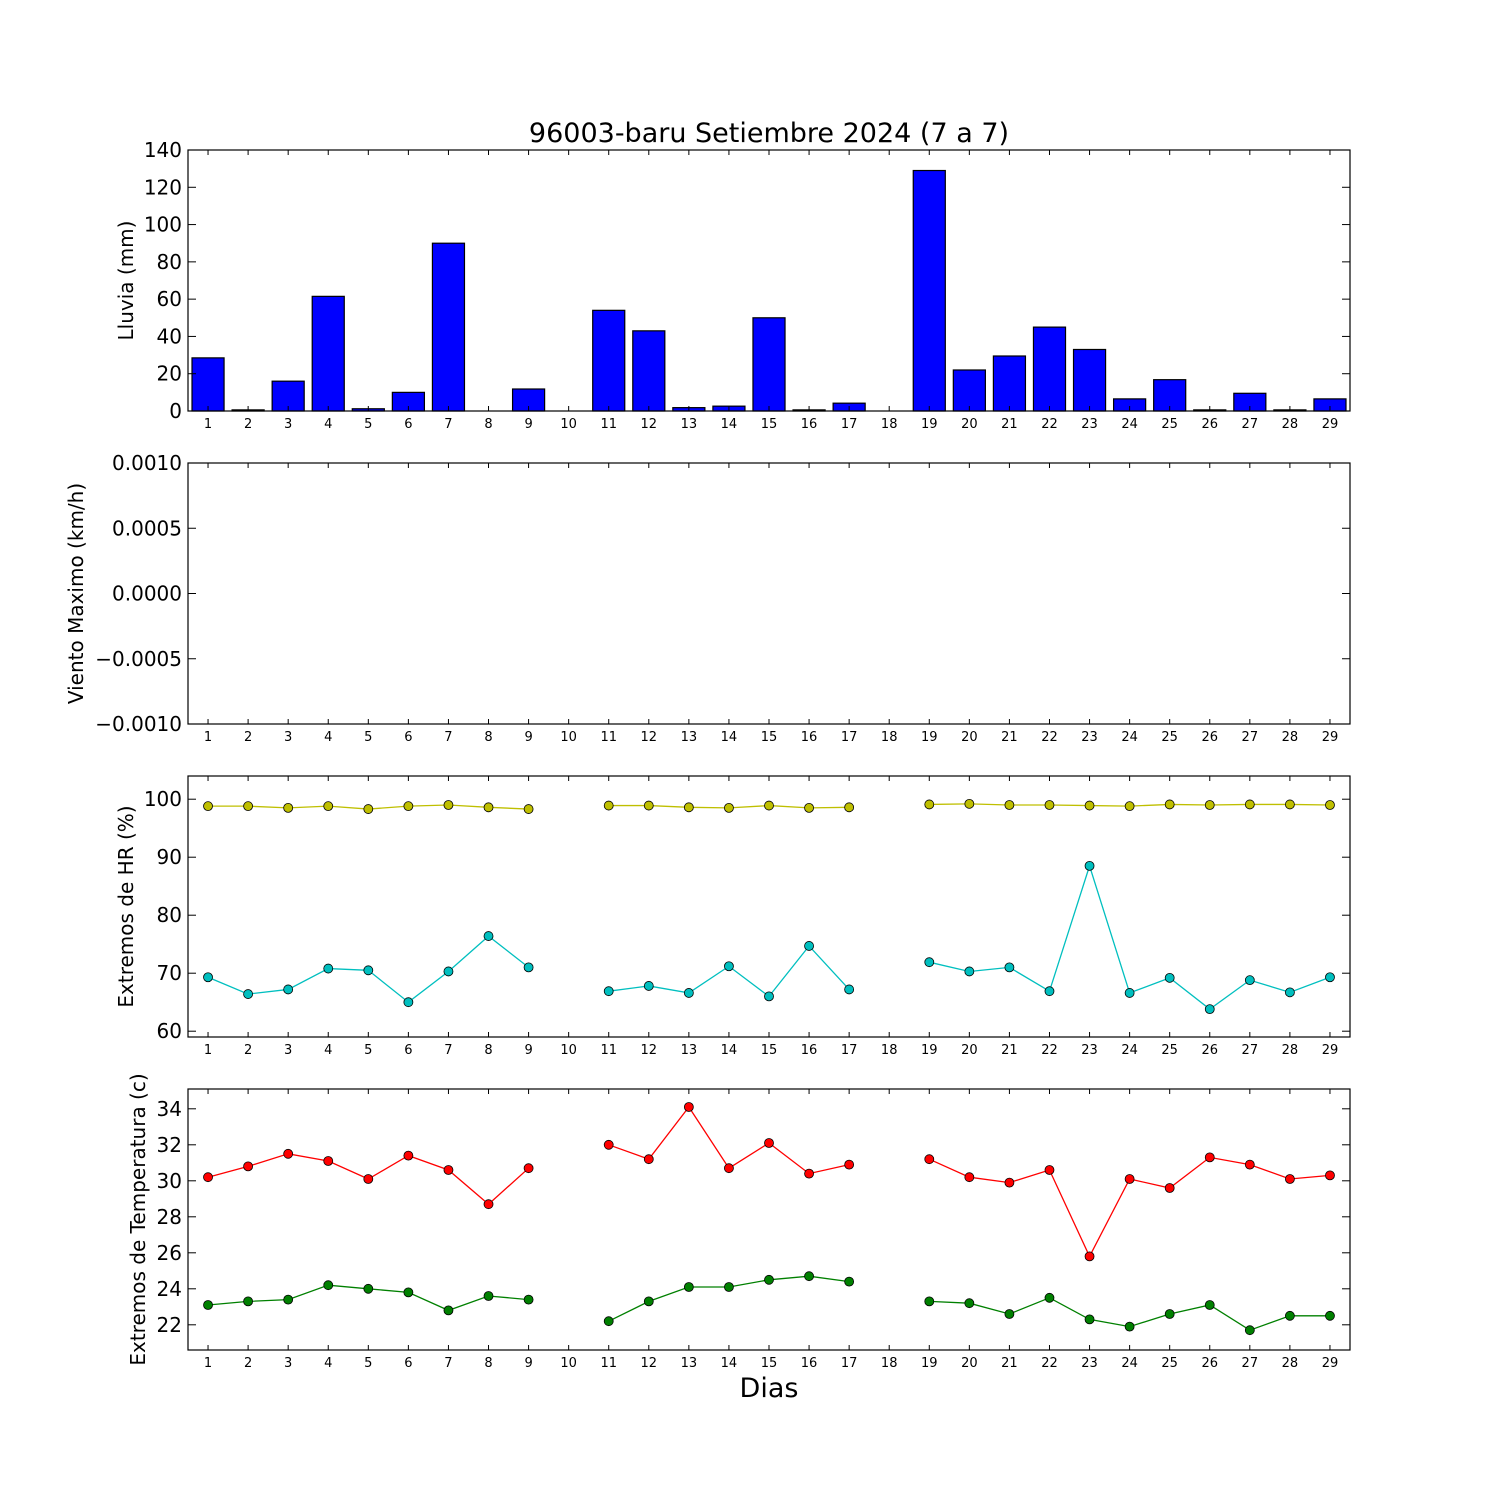 The height and width of the screenshot is (1500, 1500). What do you see at coordinates (729, 424) in the screenshot?
I see `x-tick-label: 14` at bounding box center [729, 424].